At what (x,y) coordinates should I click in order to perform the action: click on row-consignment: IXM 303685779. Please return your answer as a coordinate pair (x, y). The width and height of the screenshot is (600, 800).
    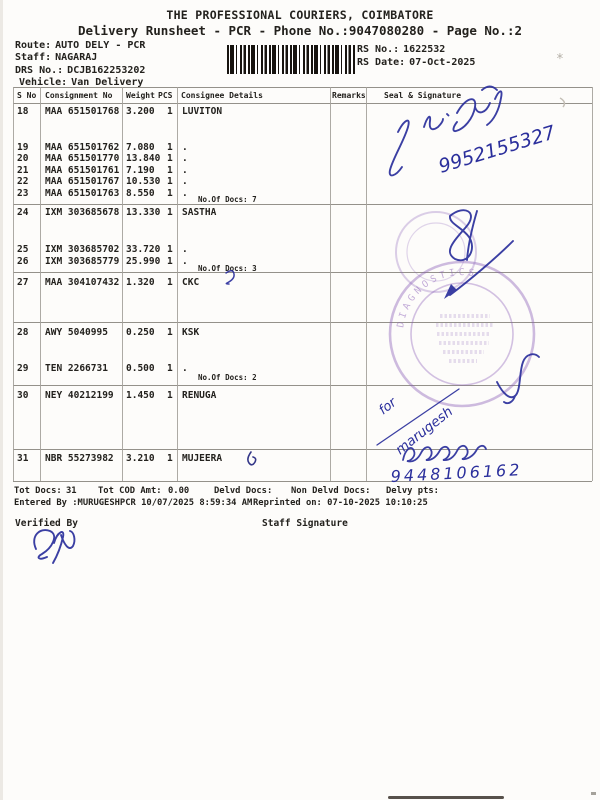
    Looking at the image, I should click on (82, 261).